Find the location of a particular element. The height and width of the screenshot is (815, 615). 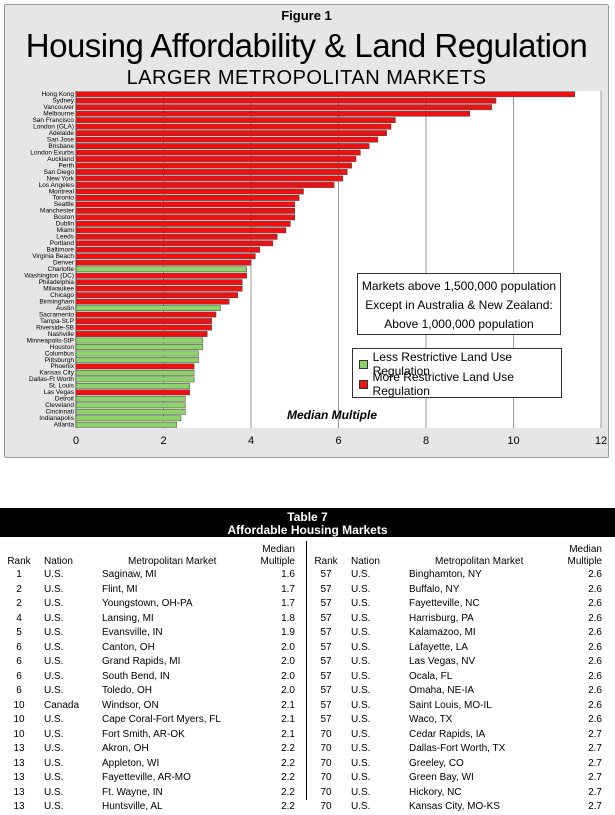

table-row: 4 U.S. Lansing, MI 1.8 is located at coordinates (152, 619).